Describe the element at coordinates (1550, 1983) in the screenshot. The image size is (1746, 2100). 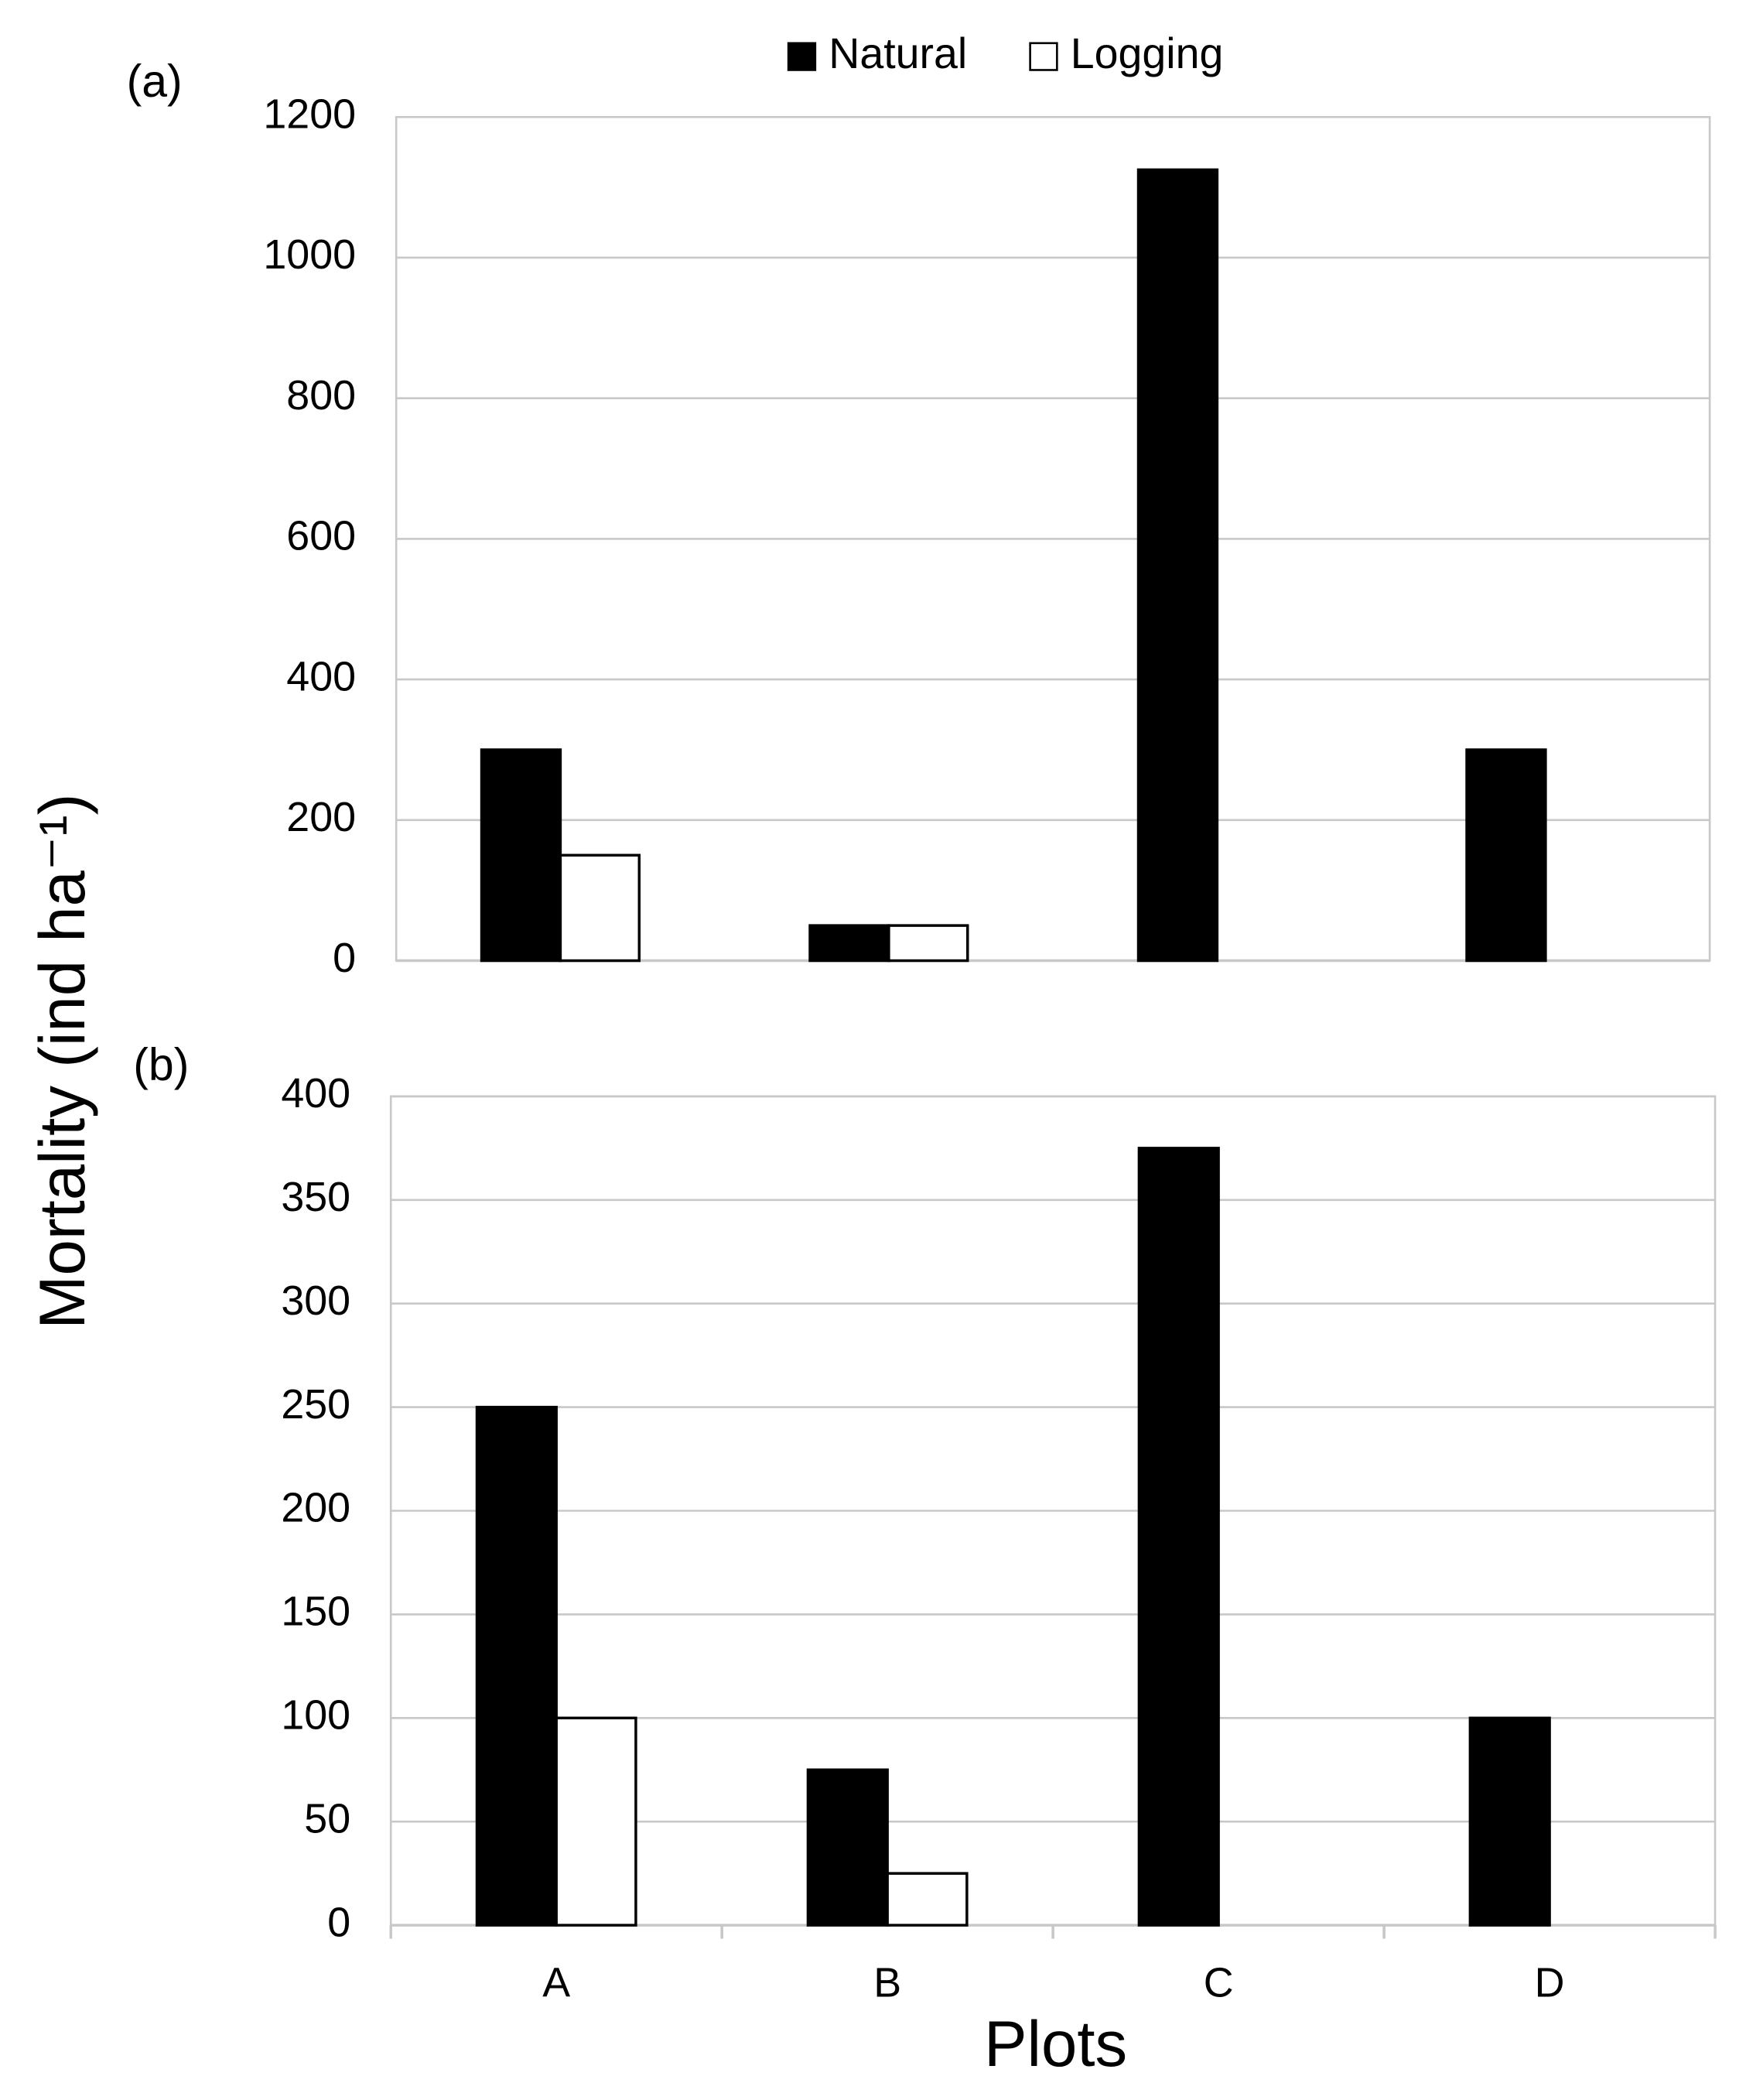
I see `x-tick-label: D` at that location.